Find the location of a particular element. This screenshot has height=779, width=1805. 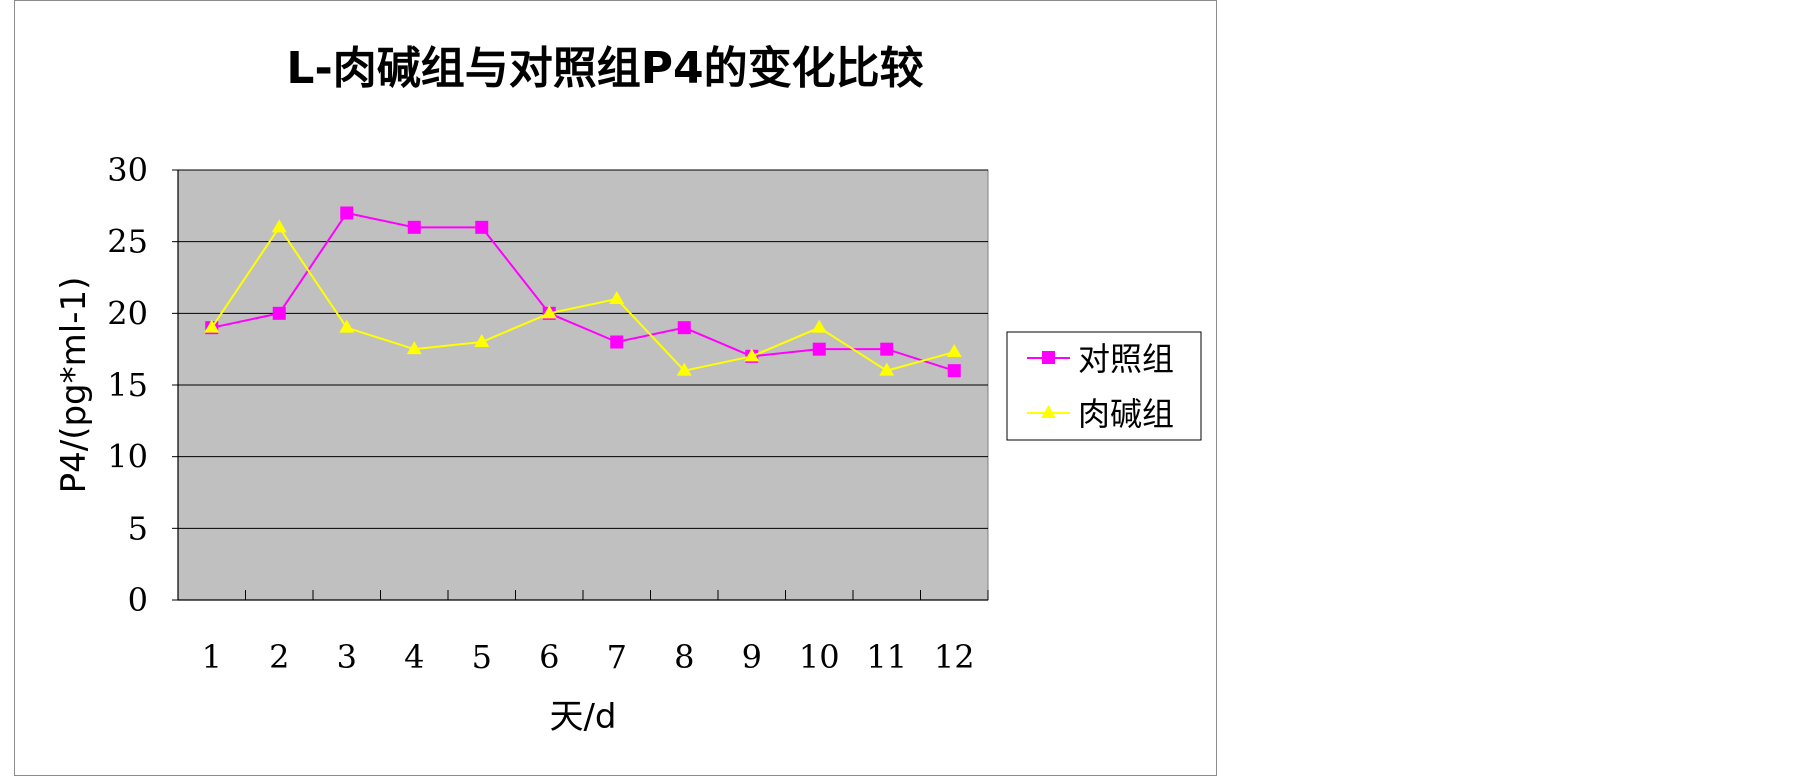

y-tick-label: 10 is located at coordinates (127, 457).